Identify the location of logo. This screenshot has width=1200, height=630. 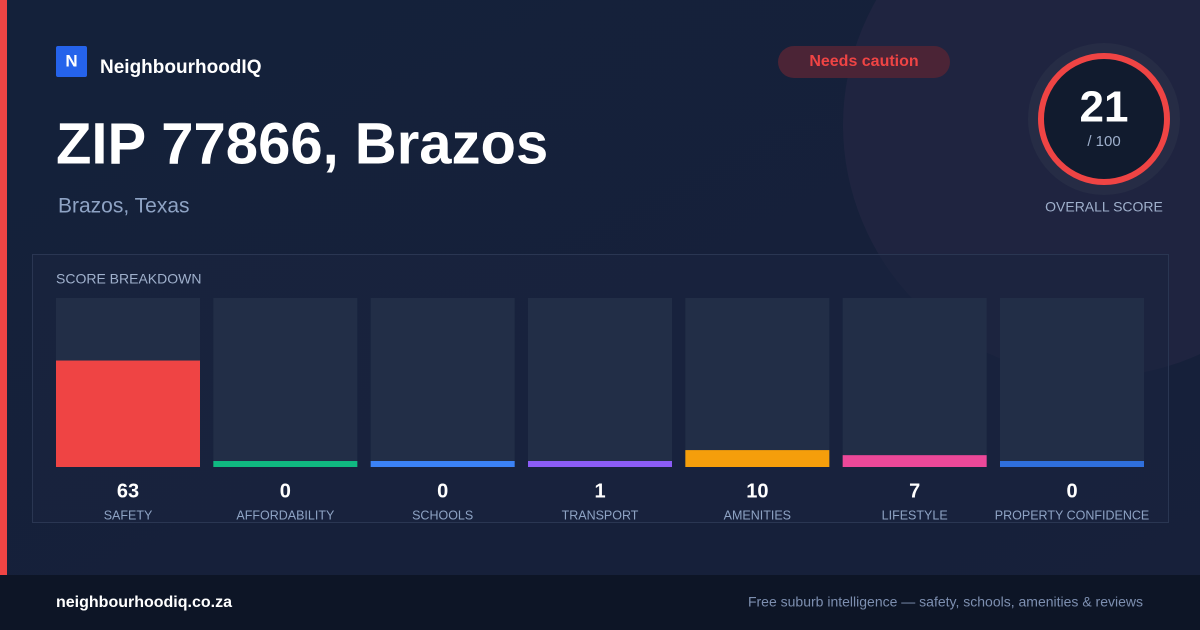
(71, 61).